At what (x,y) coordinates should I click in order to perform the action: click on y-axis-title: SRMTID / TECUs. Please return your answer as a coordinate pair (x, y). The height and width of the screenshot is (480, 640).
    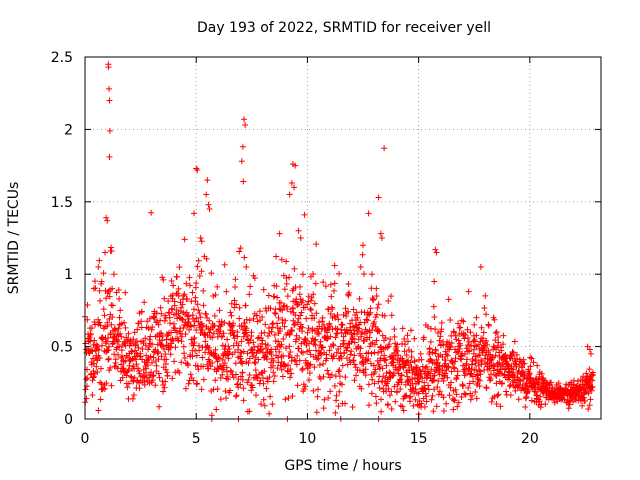
    Looking at the image, I should click on (14, 238).